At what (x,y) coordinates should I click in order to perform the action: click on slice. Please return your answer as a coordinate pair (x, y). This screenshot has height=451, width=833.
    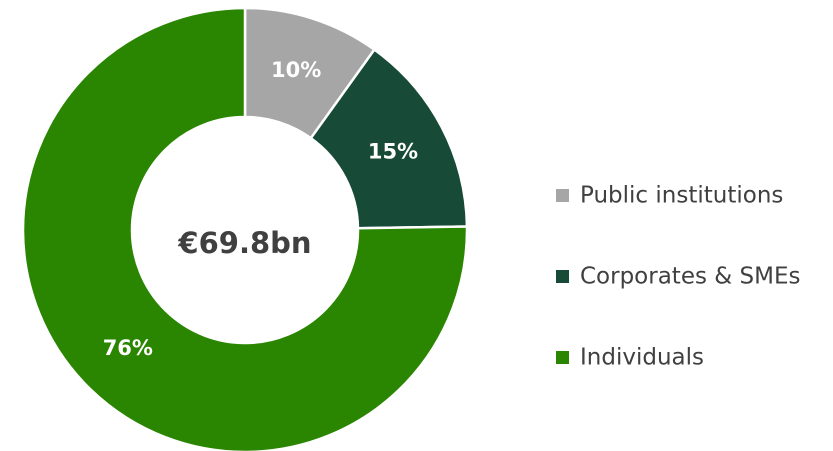
    Looking at the image, I should click on (389, 138).